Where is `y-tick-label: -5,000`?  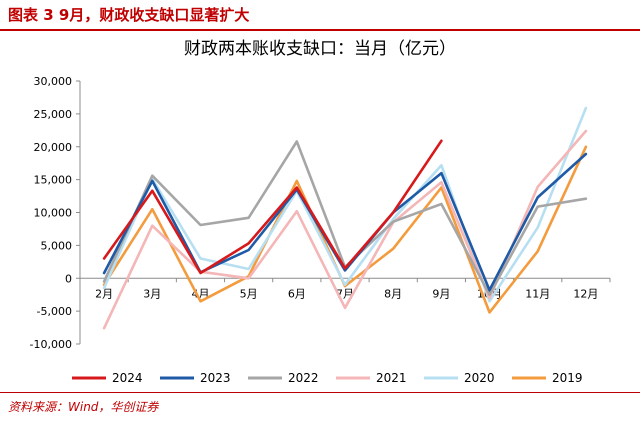
y-tick-label: -5,000 is located at coordinates (54, 311).